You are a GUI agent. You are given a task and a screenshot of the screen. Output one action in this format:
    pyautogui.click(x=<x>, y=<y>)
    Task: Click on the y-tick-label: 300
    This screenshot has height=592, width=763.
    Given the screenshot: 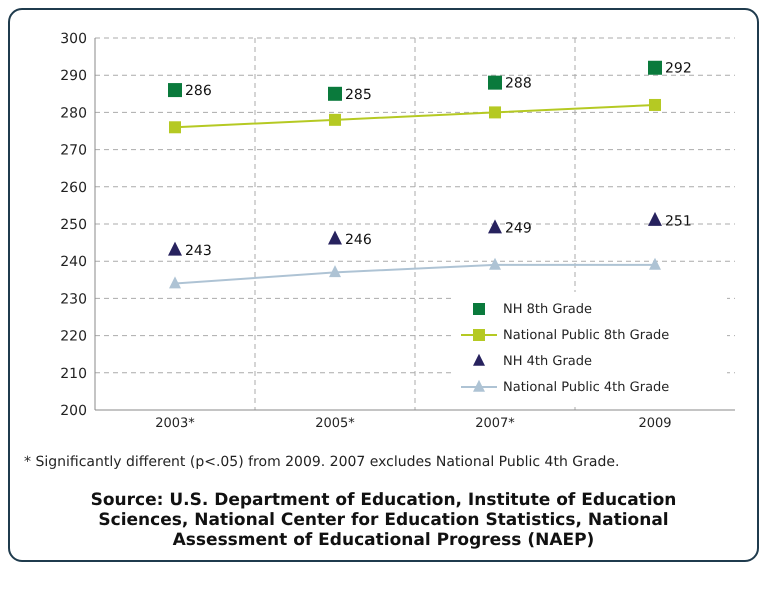 What is the action you would take?
    pyautogui.click(x=73, y=38)
    